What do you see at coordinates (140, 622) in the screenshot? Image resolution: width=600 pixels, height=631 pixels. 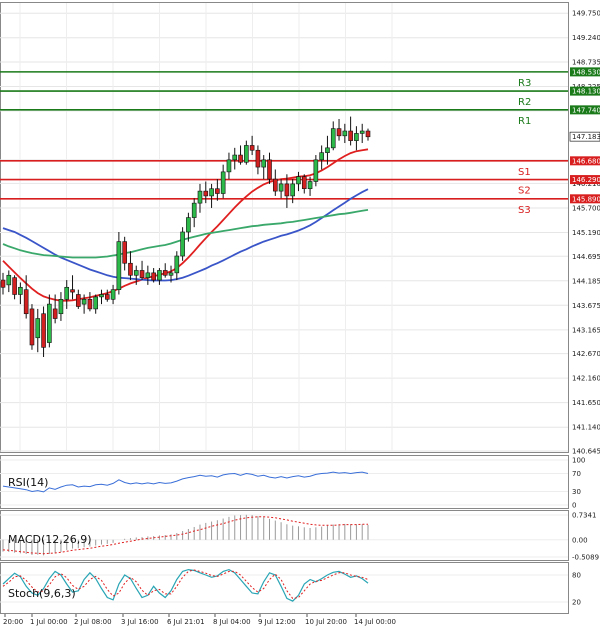 I see `x-tick-label: 3 Jul 16:00` at bounding box center [140, 622].